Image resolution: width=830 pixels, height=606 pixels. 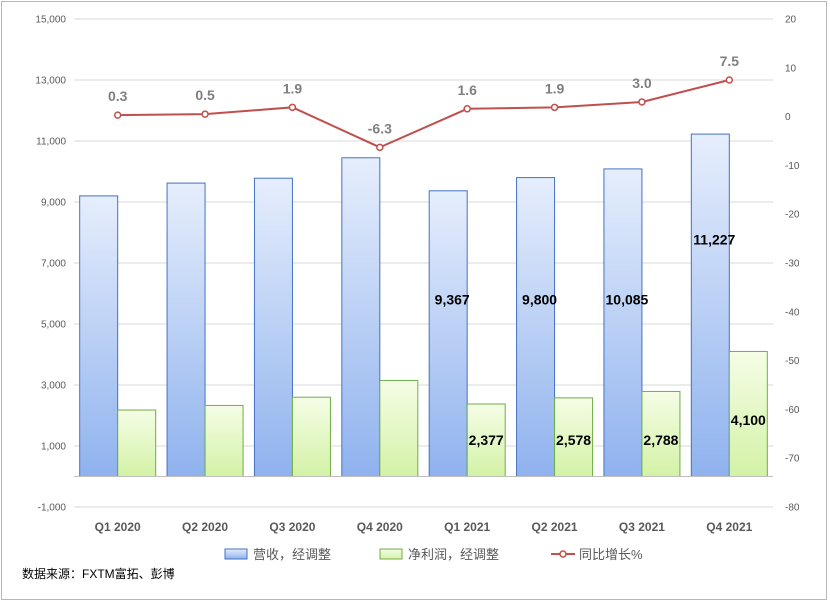 I want to click on growth-line, so click(x=423, y=114).